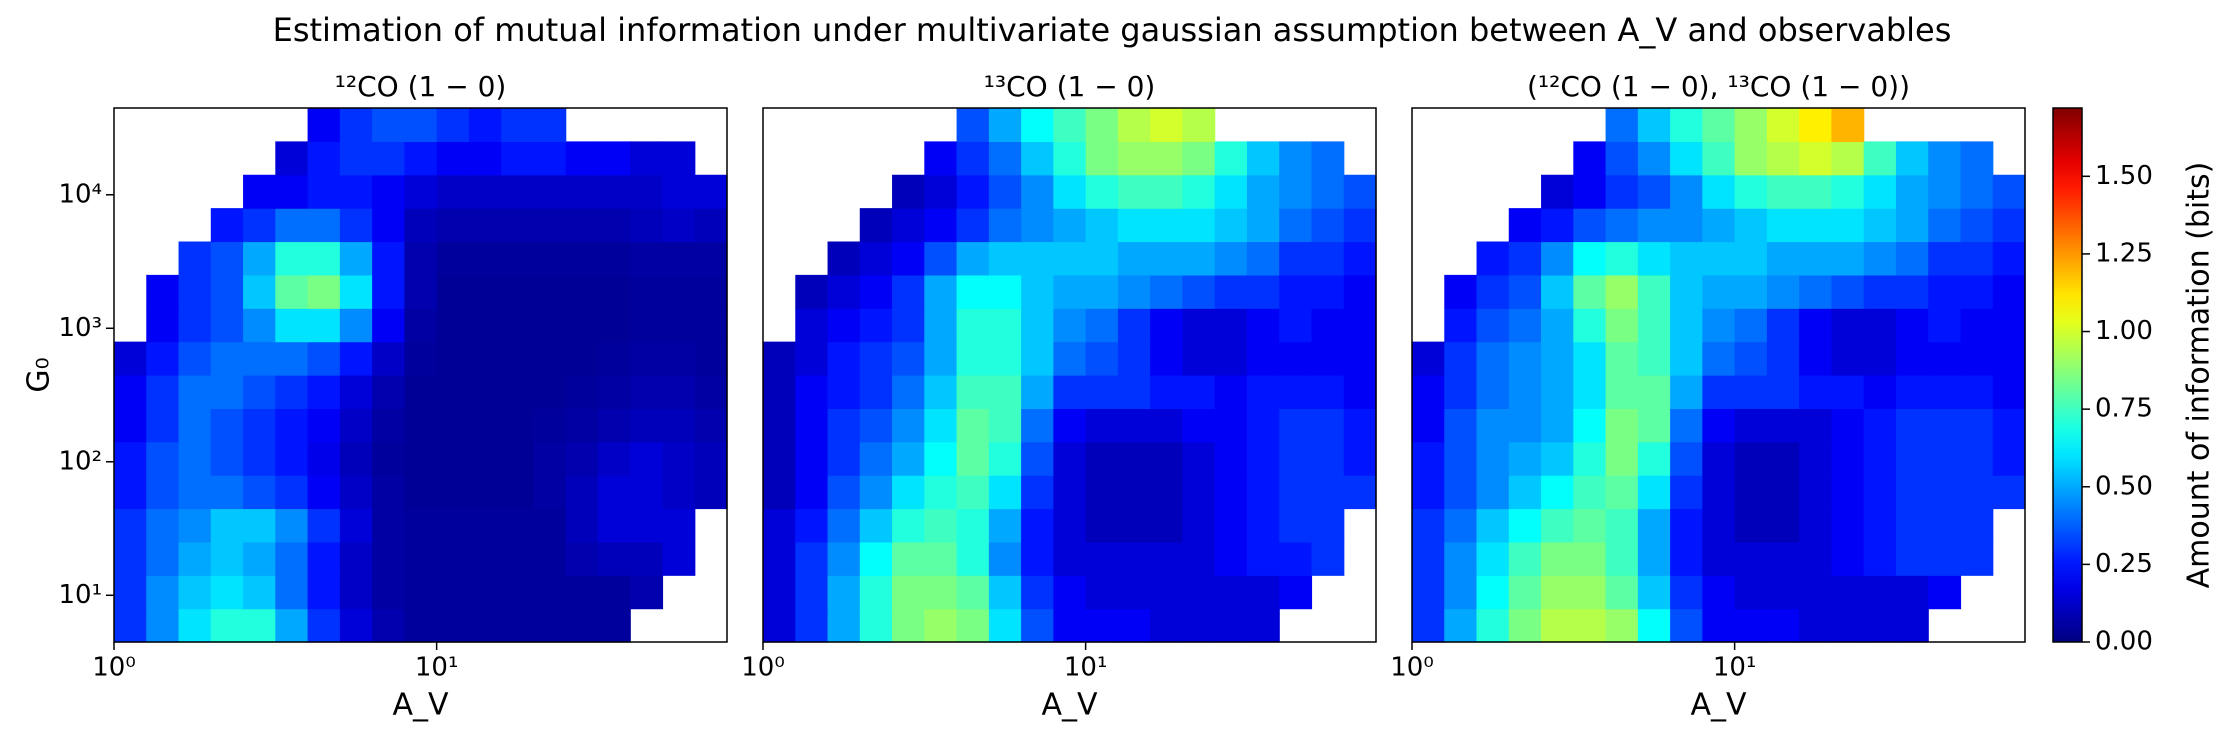  I want to click on x-tick-label: 10¹, so click(1735, 668).